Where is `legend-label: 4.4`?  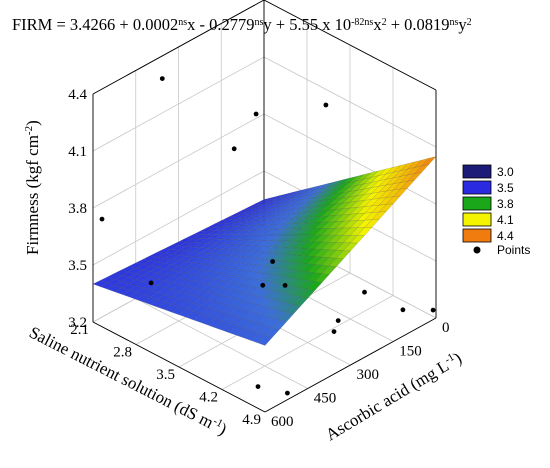
legend-label: 4.4 is located at coordinates (505, 236).